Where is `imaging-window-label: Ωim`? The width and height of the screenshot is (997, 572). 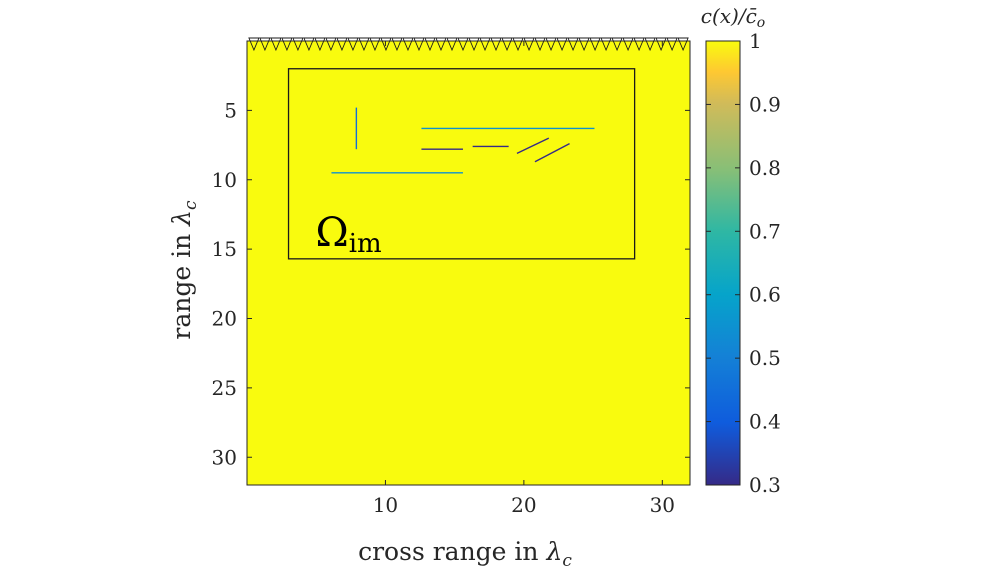 imaging-window-label: Ωim is located at coordinates (349, 234).